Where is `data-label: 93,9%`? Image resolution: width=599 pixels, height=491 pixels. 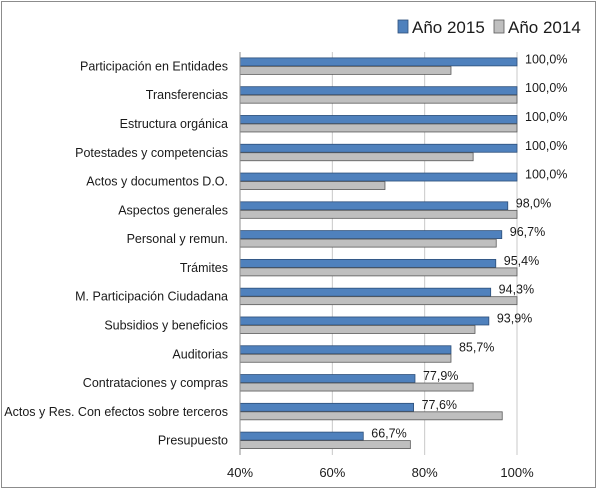
data-label: 93,9% is located at coordinates (514, 318).